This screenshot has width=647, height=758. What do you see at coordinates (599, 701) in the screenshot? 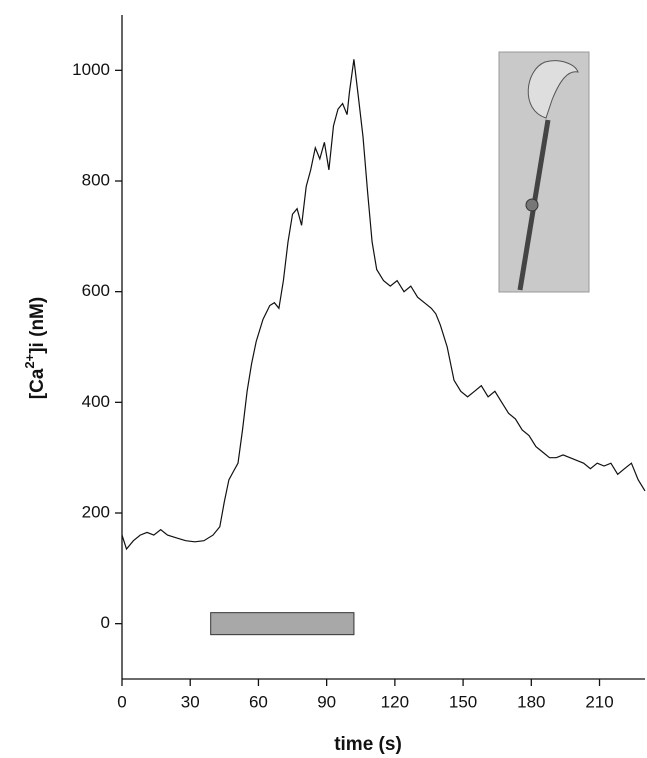
I see `x-tick-label: 210` at bounding box center [599, 701].